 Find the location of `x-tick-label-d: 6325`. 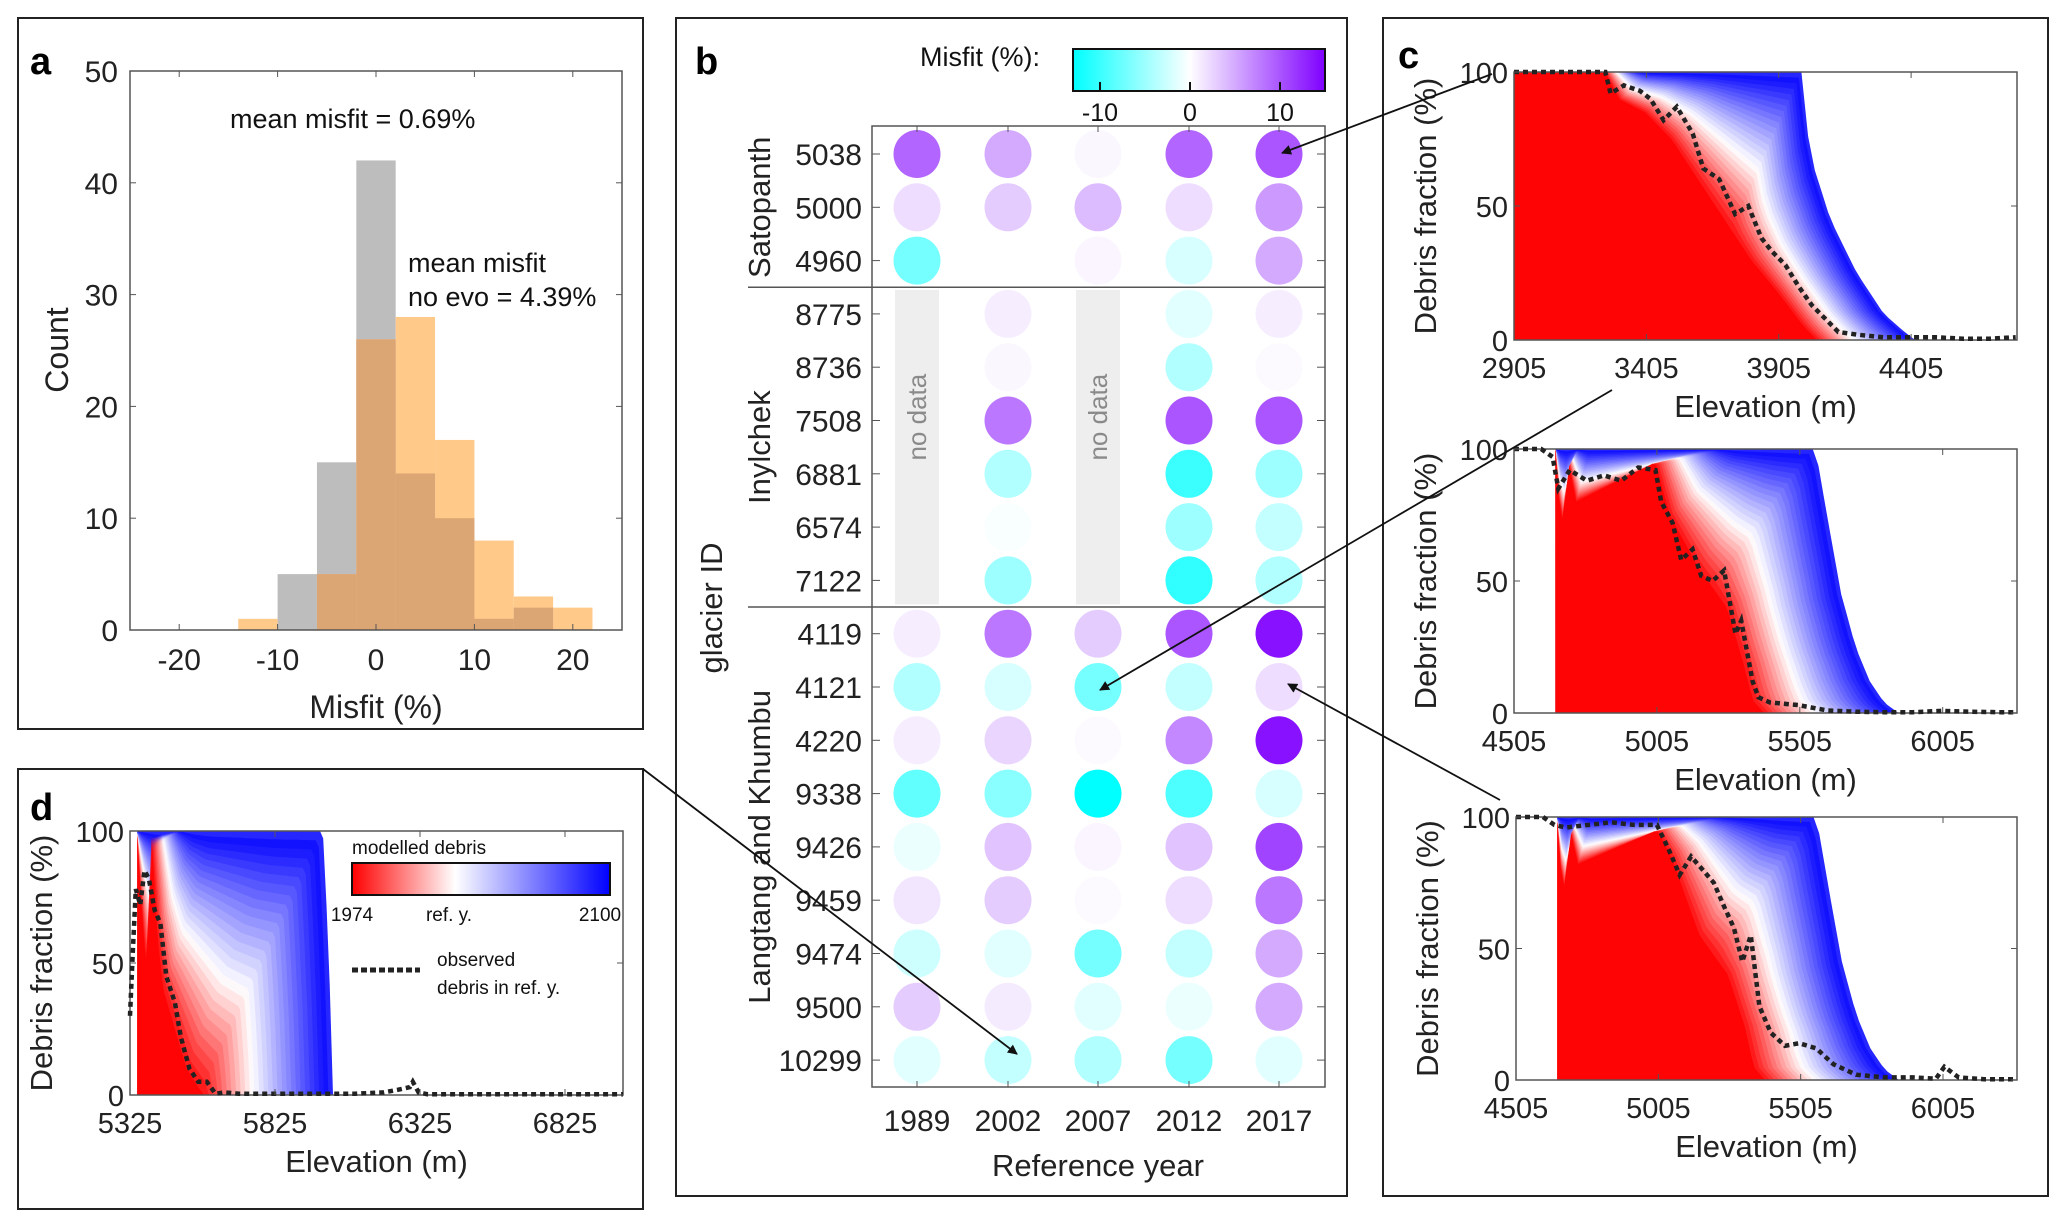

x-tick-label-d: 6325 is located at coordinates (420, 1124).